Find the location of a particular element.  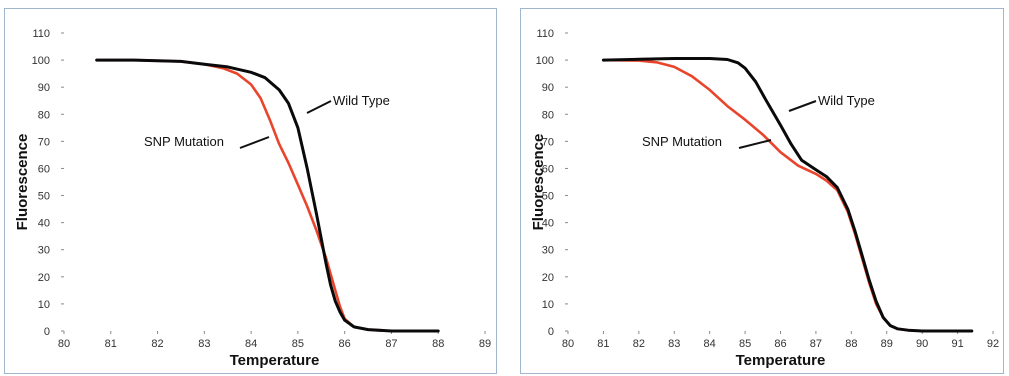

right-y-tick-label-80: 80 is located at coordinates (548, 115).